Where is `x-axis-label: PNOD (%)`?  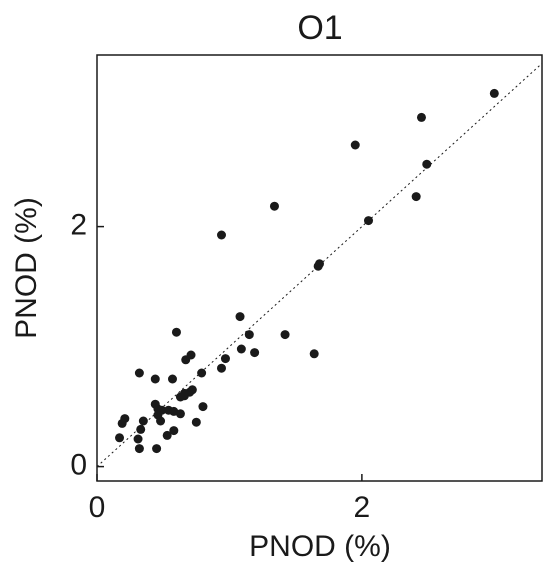 x-axis-label: PNOD (%) is located at coordinates (320, 546).